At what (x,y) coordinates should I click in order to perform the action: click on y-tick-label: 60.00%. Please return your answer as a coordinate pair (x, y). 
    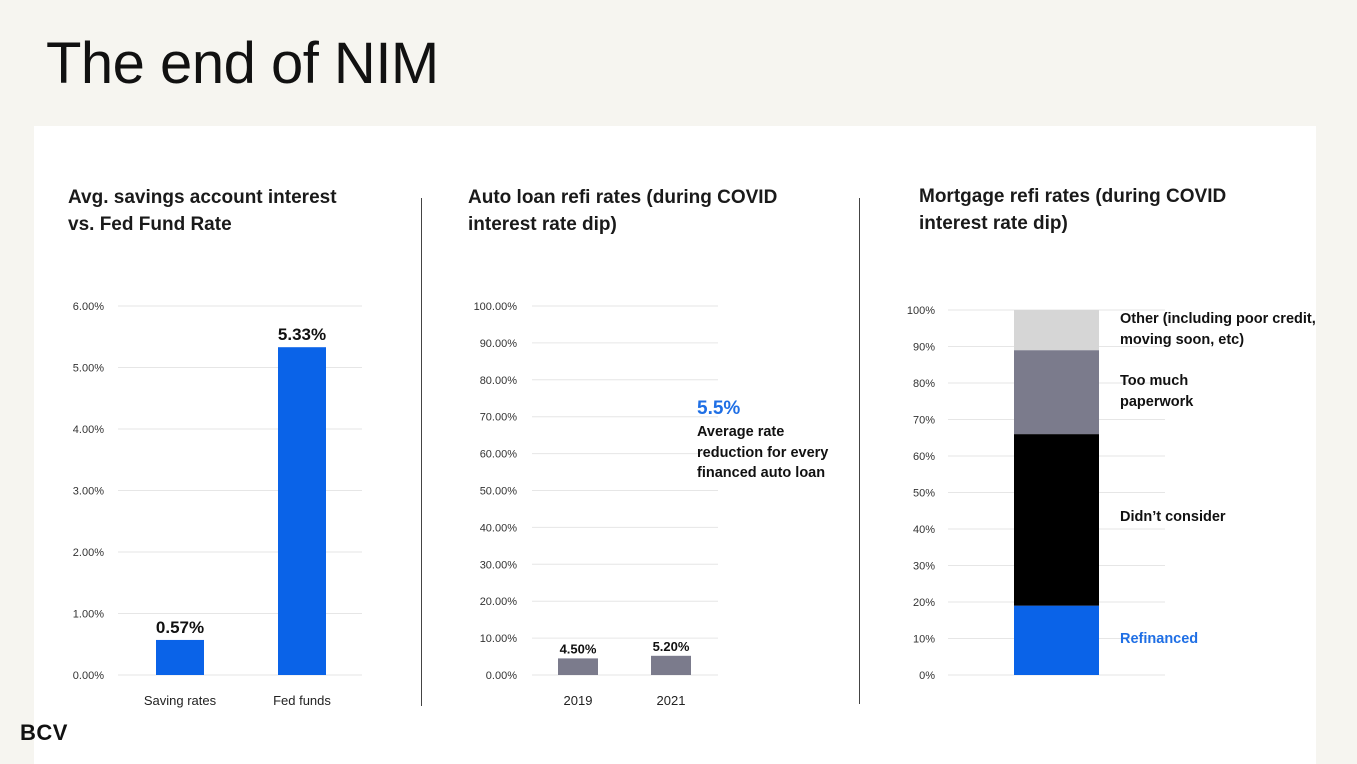
    Looking at the image, I should click on (499, 455).